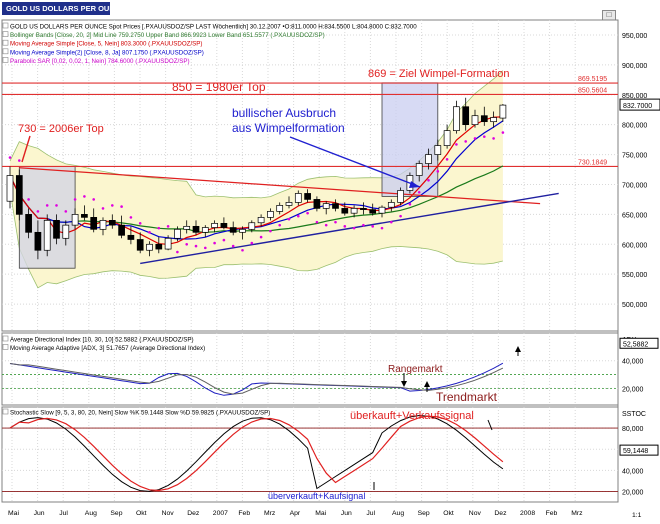 This screenshot has width=660, height=524. What do you see at coordinates (316, 496) in the screenshot?
I see `annotation-oversold: überverkauft+Kaufsignal` at bounding box center [316, 496].